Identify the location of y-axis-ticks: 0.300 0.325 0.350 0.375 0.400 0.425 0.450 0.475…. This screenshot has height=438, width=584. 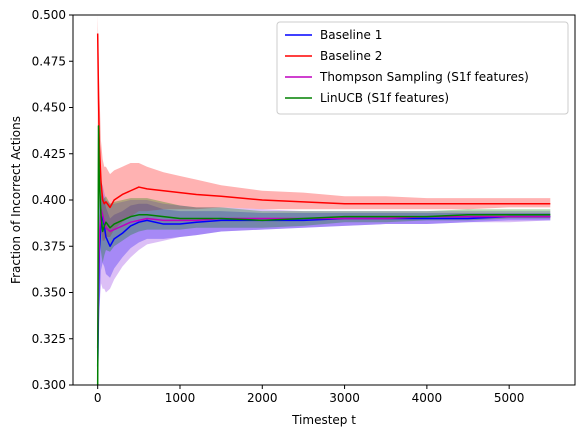
(52, 200).